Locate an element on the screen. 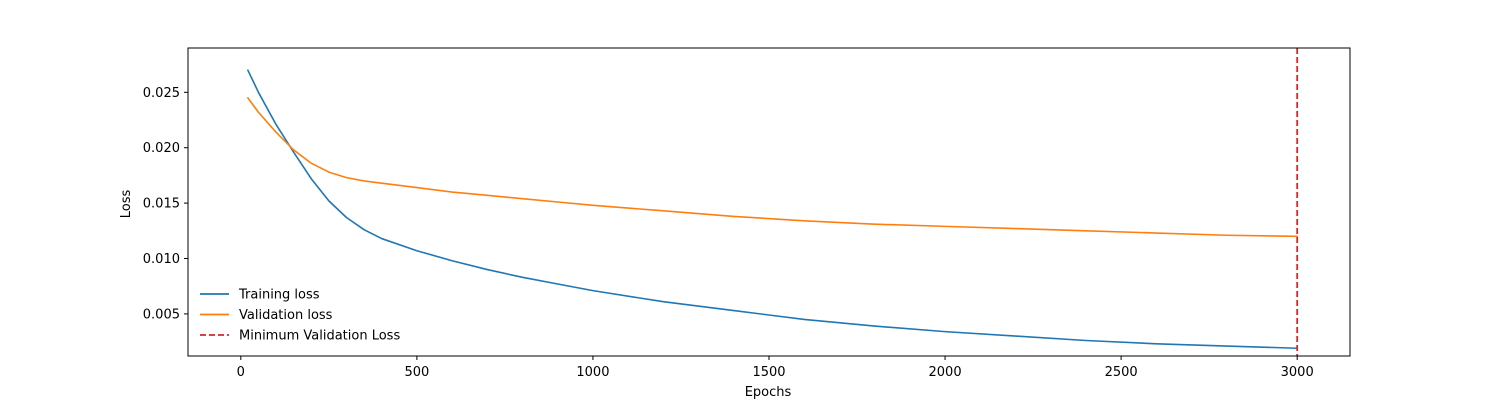 The image size is (1500, 404). y-axis-label: Loss is located at coordinates (126, 204).